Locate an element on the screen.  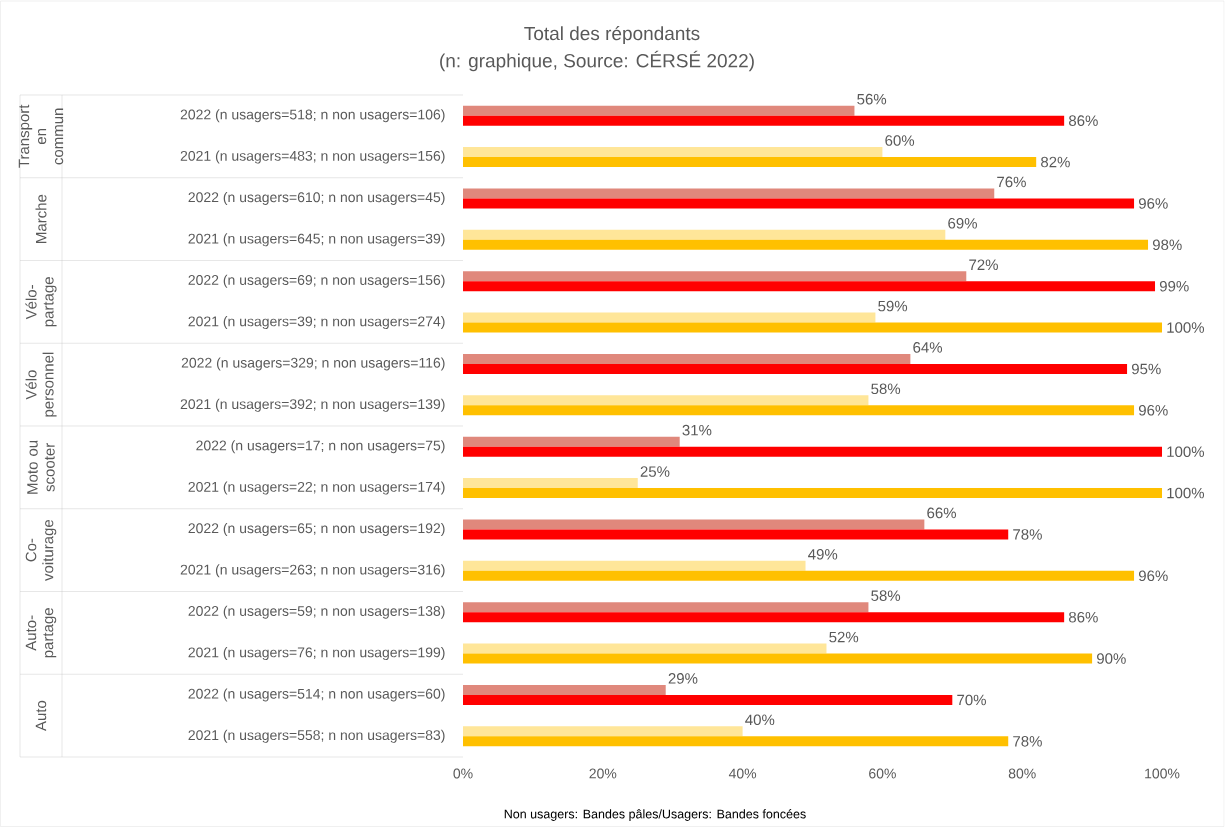
y-tick-label: 2021 (n usagers=483; n non usagers=156) is located at coordinates (312, 157).